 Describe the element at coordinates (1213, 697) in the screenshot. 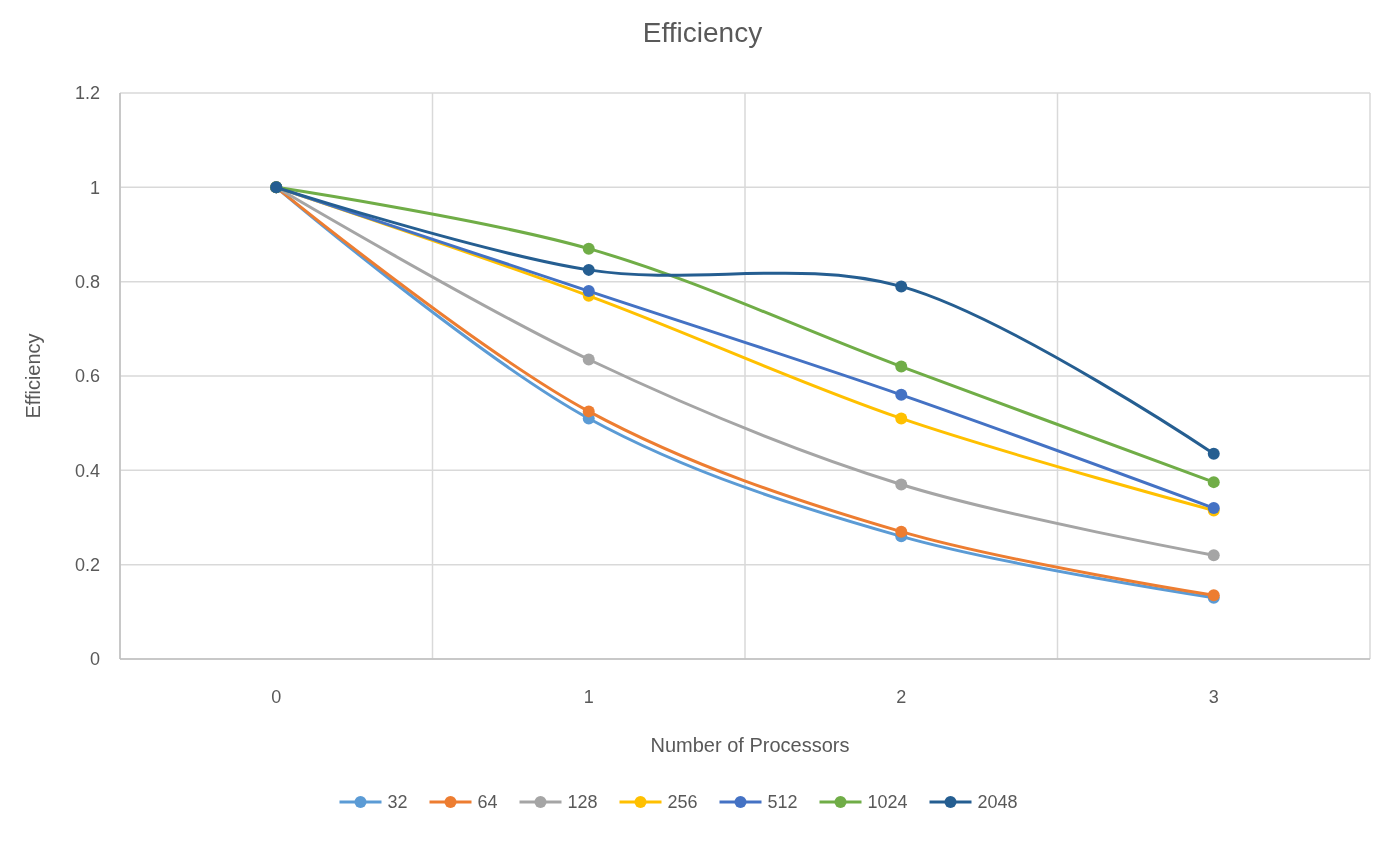

I see `x-tick-label: 3` at that location.